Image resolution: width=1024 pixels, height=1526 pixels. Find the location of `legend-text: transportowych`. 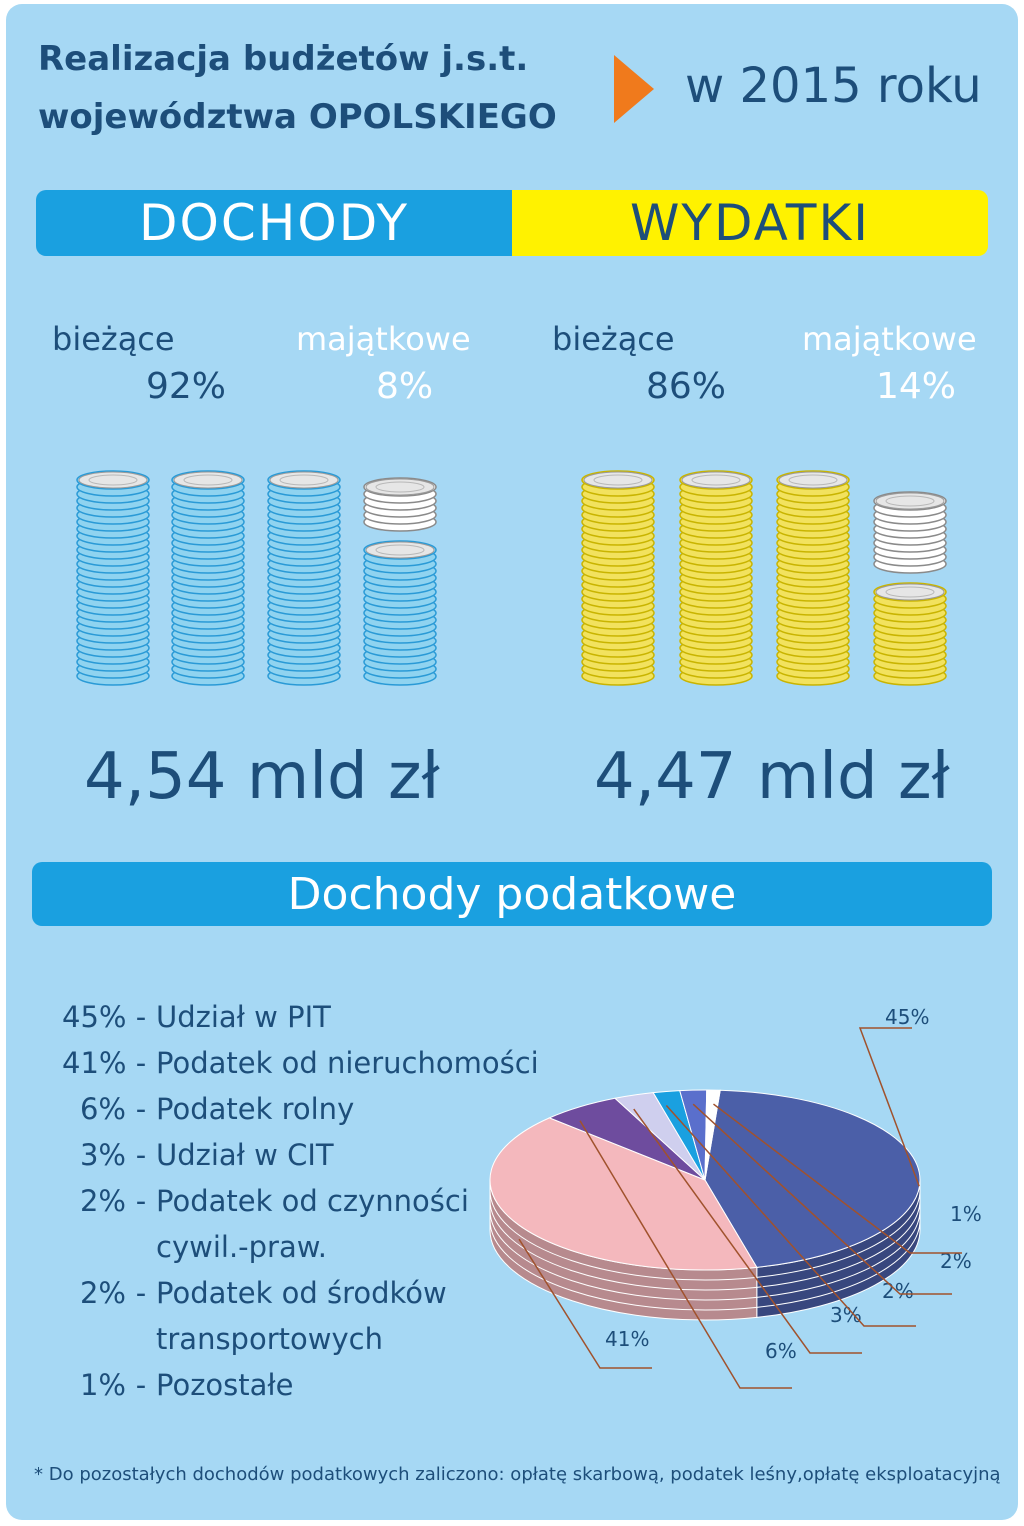

legend-text: transportowych is located at coordinates (269, 1339).